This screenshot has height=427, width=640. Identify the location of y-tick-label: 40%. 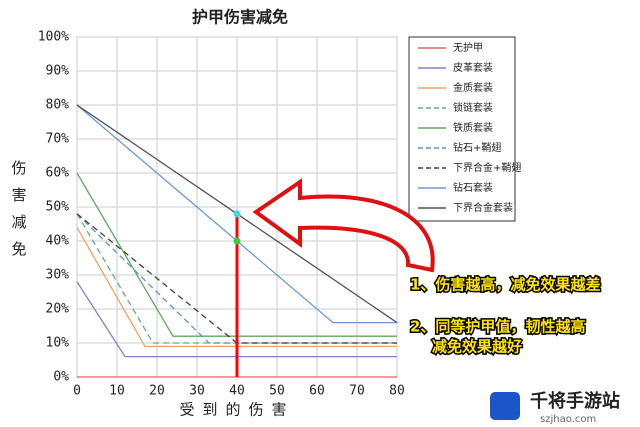
(58, 241).